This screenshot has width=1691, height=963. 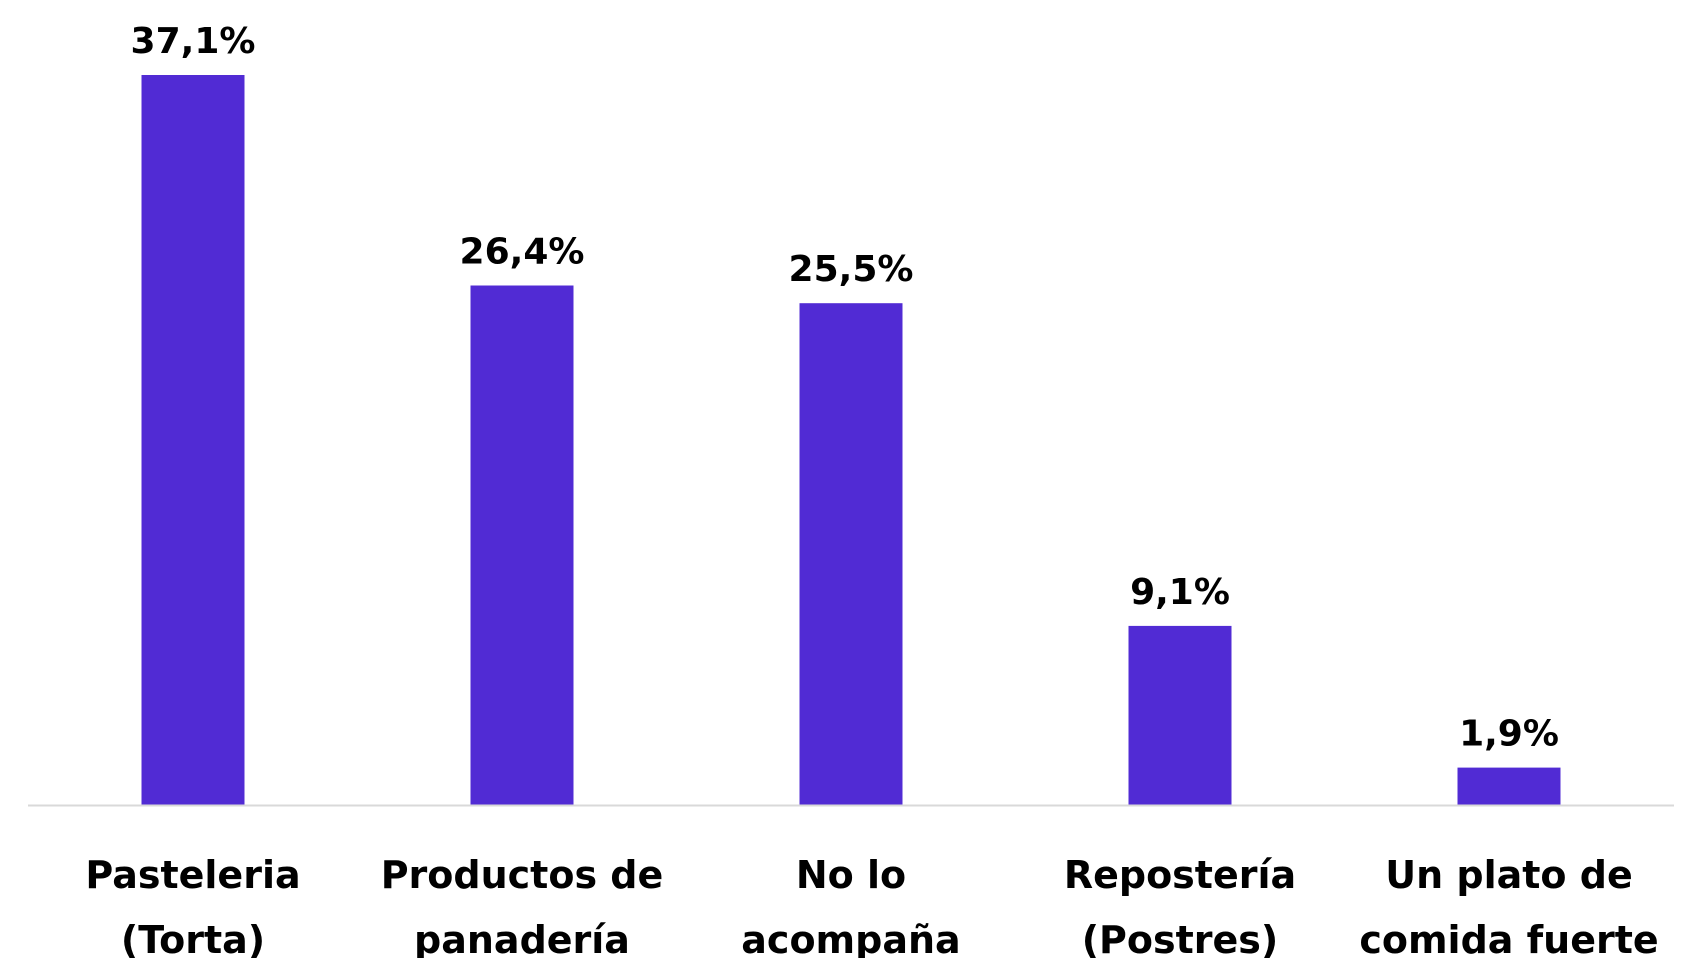 What do you see at coordinates (851, 875) in the screenshot?
I see `category-label-line: No lo` at bounding box center [851, 875].